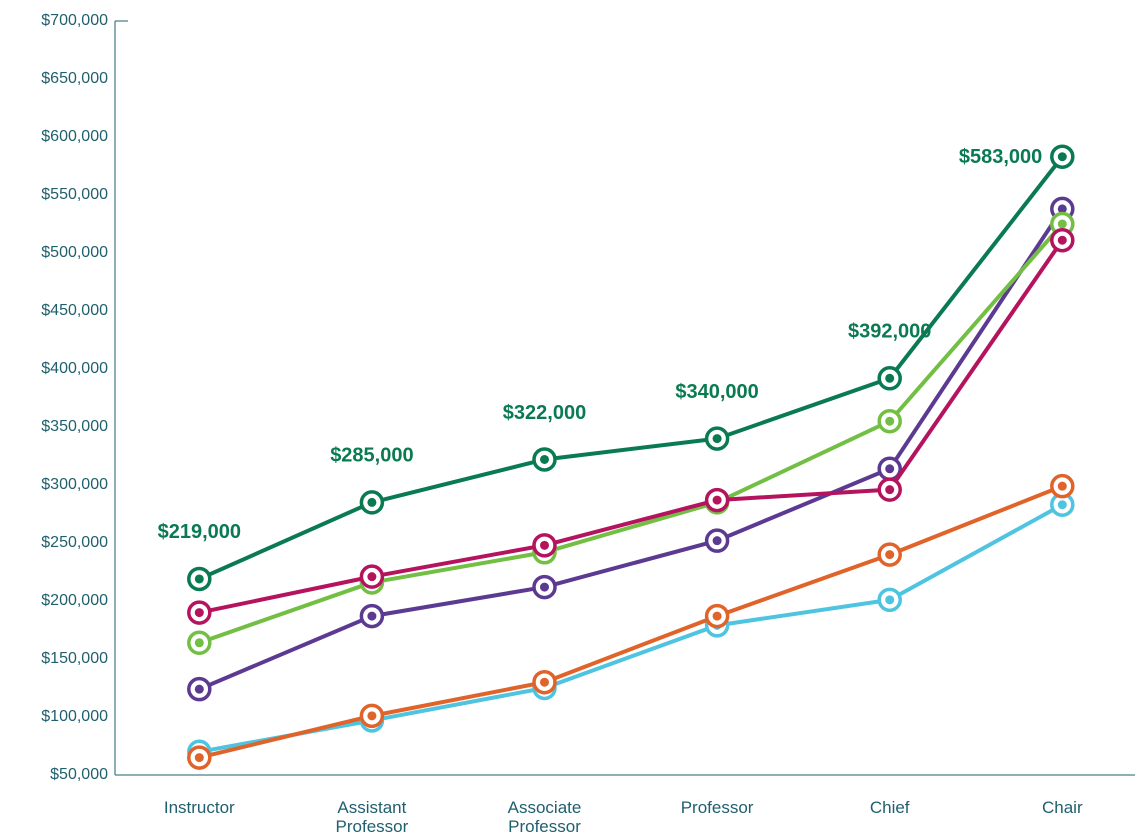 The width and height of the screenshot is (1137, 839). What do you see at coordinates (74, 310) in the screenshot?
I see `y-tick-label: $450,000` at bounding box center [74, 310].